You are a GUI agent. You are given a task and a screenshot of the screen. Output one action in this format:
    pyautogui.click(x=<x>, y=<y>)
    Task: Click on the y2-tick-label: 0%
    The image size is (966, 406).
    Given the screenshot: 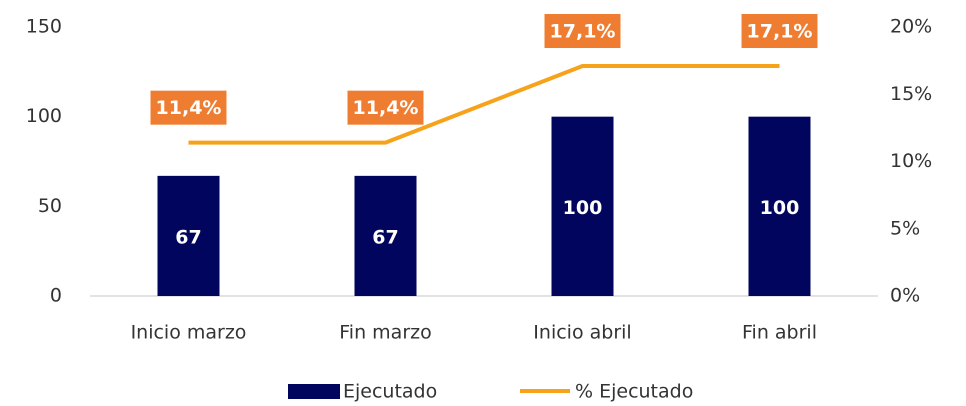 What is the action you would take?
    pyautogui.click(x=905, y=296)
    